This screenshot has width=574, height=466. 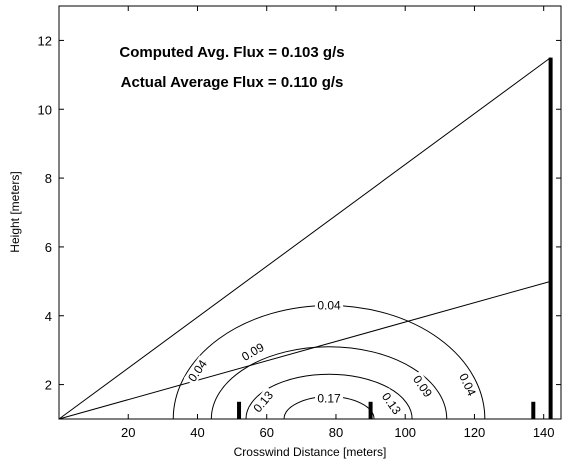 I want to click on contour-label-1: 0.04, so click(x=197, y=370).